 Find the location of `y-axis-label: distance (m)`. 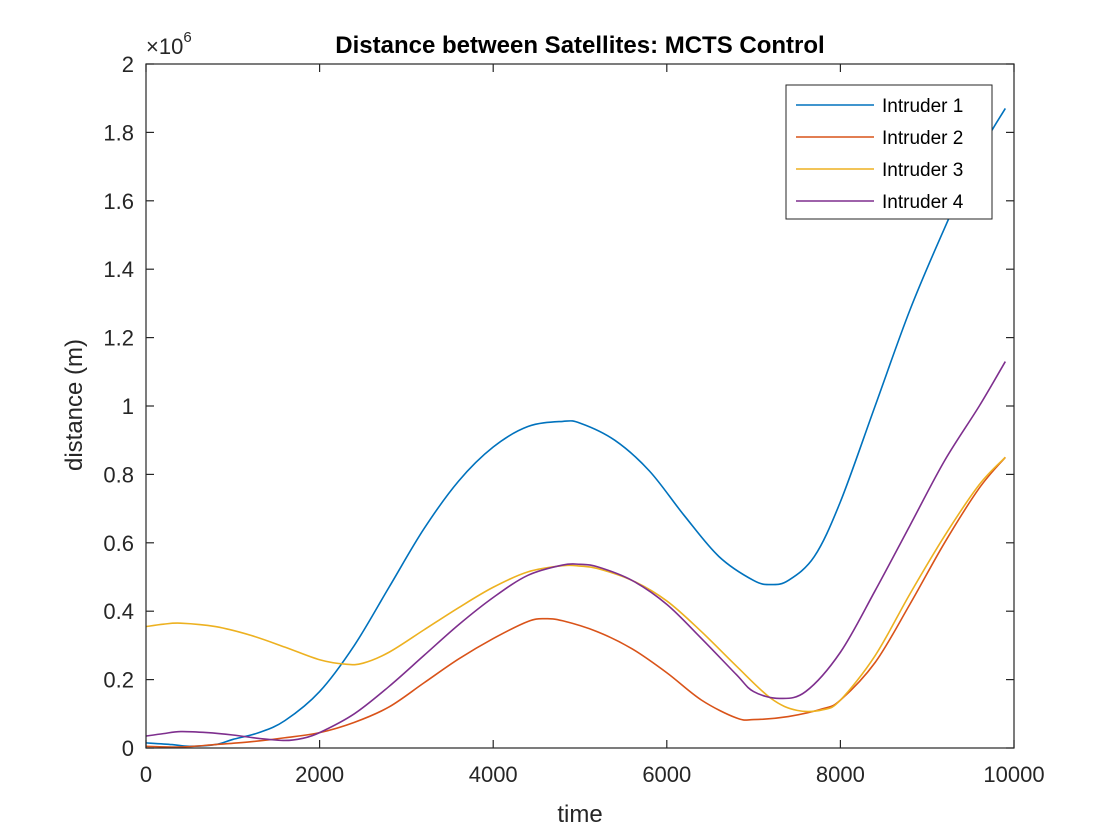

y-axis-label: distance (m) is located at coordinates (74, 405).